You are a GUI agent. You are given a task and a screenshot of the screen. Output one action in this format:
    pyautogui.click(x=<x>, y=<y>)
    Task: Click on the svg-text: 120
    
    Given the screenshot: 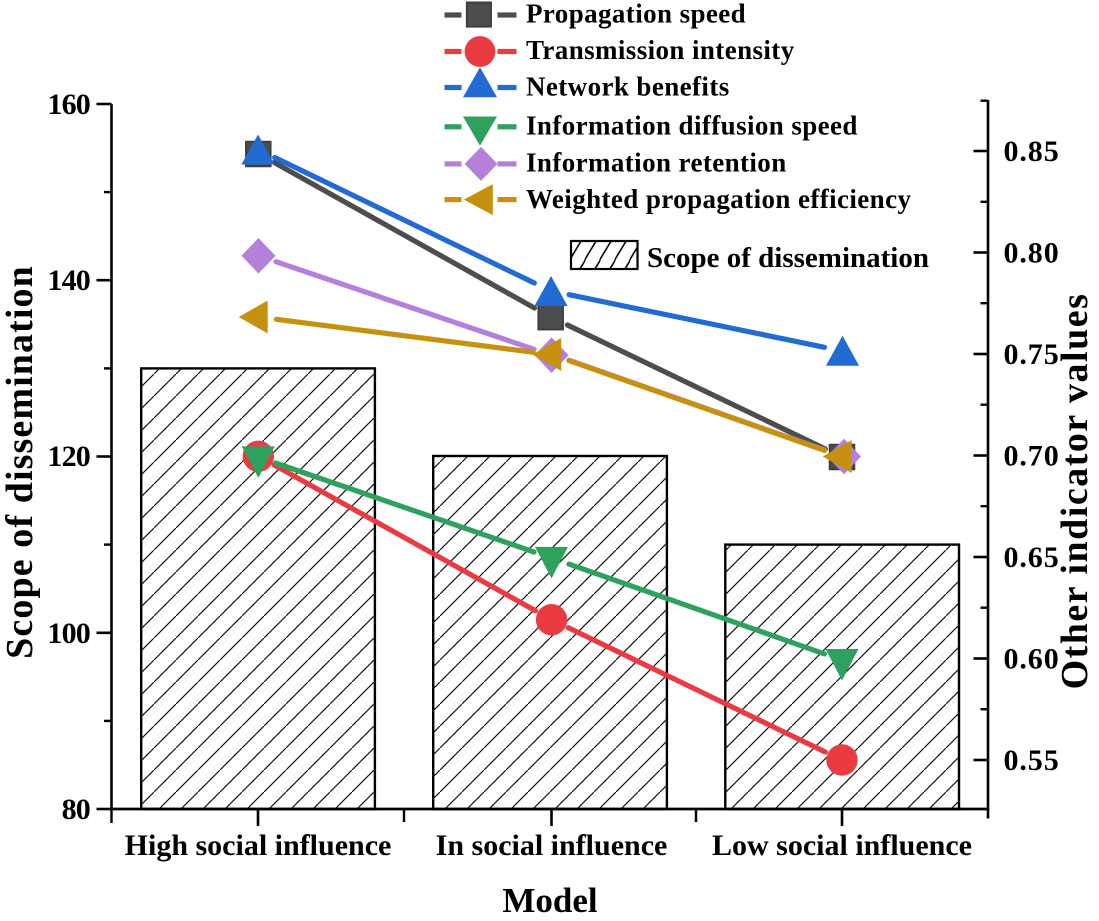 What is the action you would take?
    pyautogui.click(x=68, y=456)
    